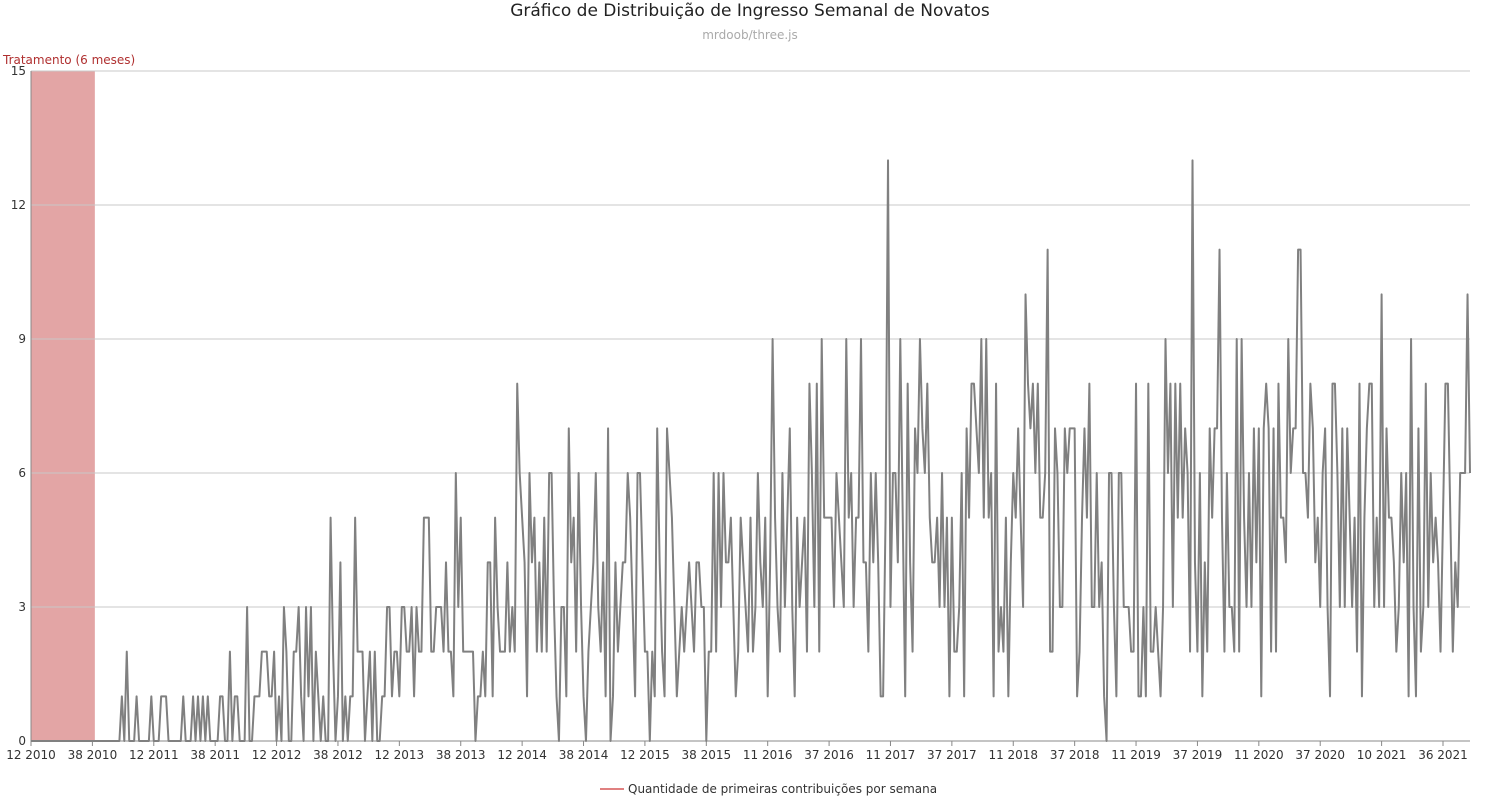 The width and height of the screenshot is (1500, 800). Describe the element at coordinates (338, 755) in the screenshot. I see `x-tick-label: 38 2012` at that location.